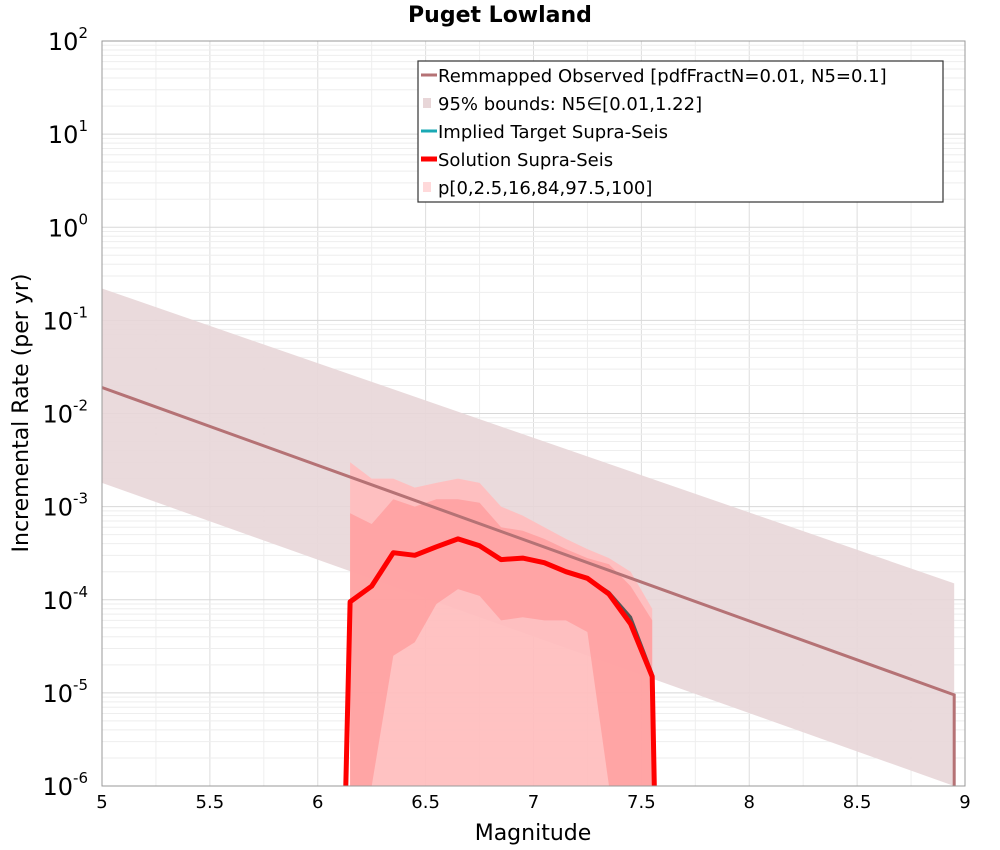 This screenshot has height=850, width=1000. Describe the element at coordinates (964, 802) in the screenshot. I see `x-tick-label: 9` at that location.